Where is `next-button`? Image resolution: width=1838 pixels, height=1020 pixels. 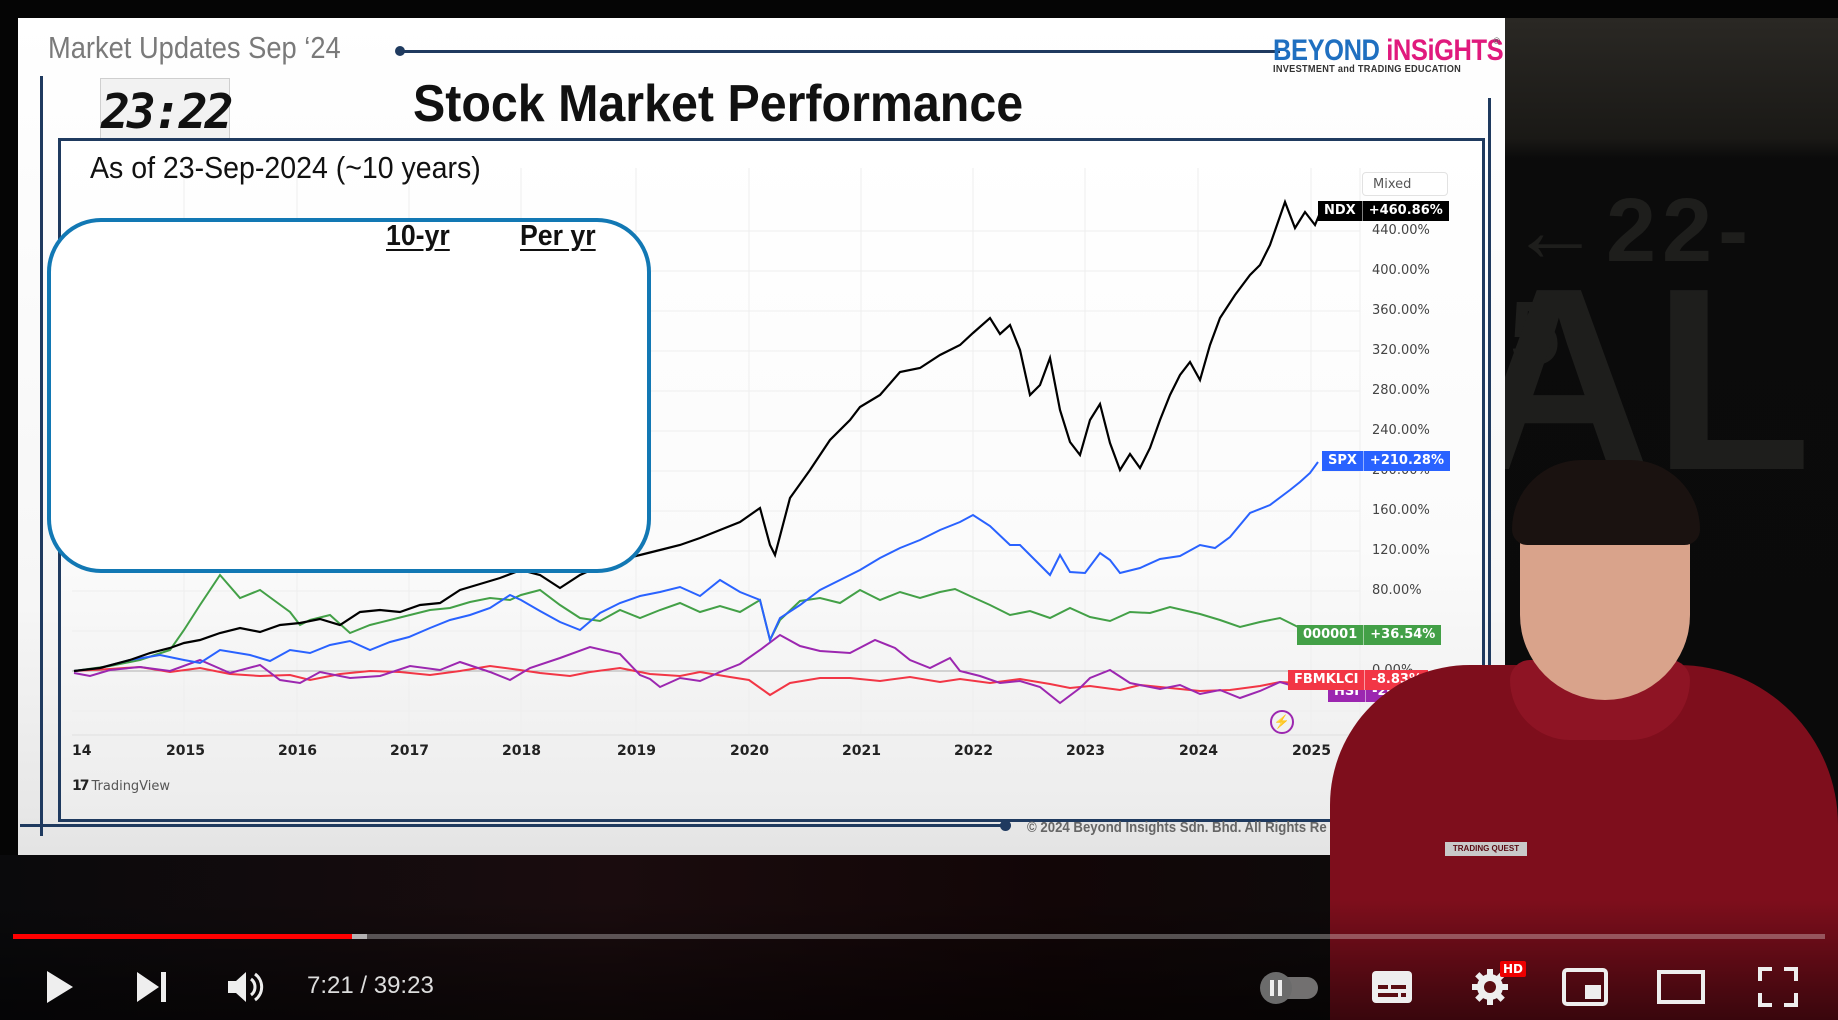 next-button is located at coordinates (152, 987).